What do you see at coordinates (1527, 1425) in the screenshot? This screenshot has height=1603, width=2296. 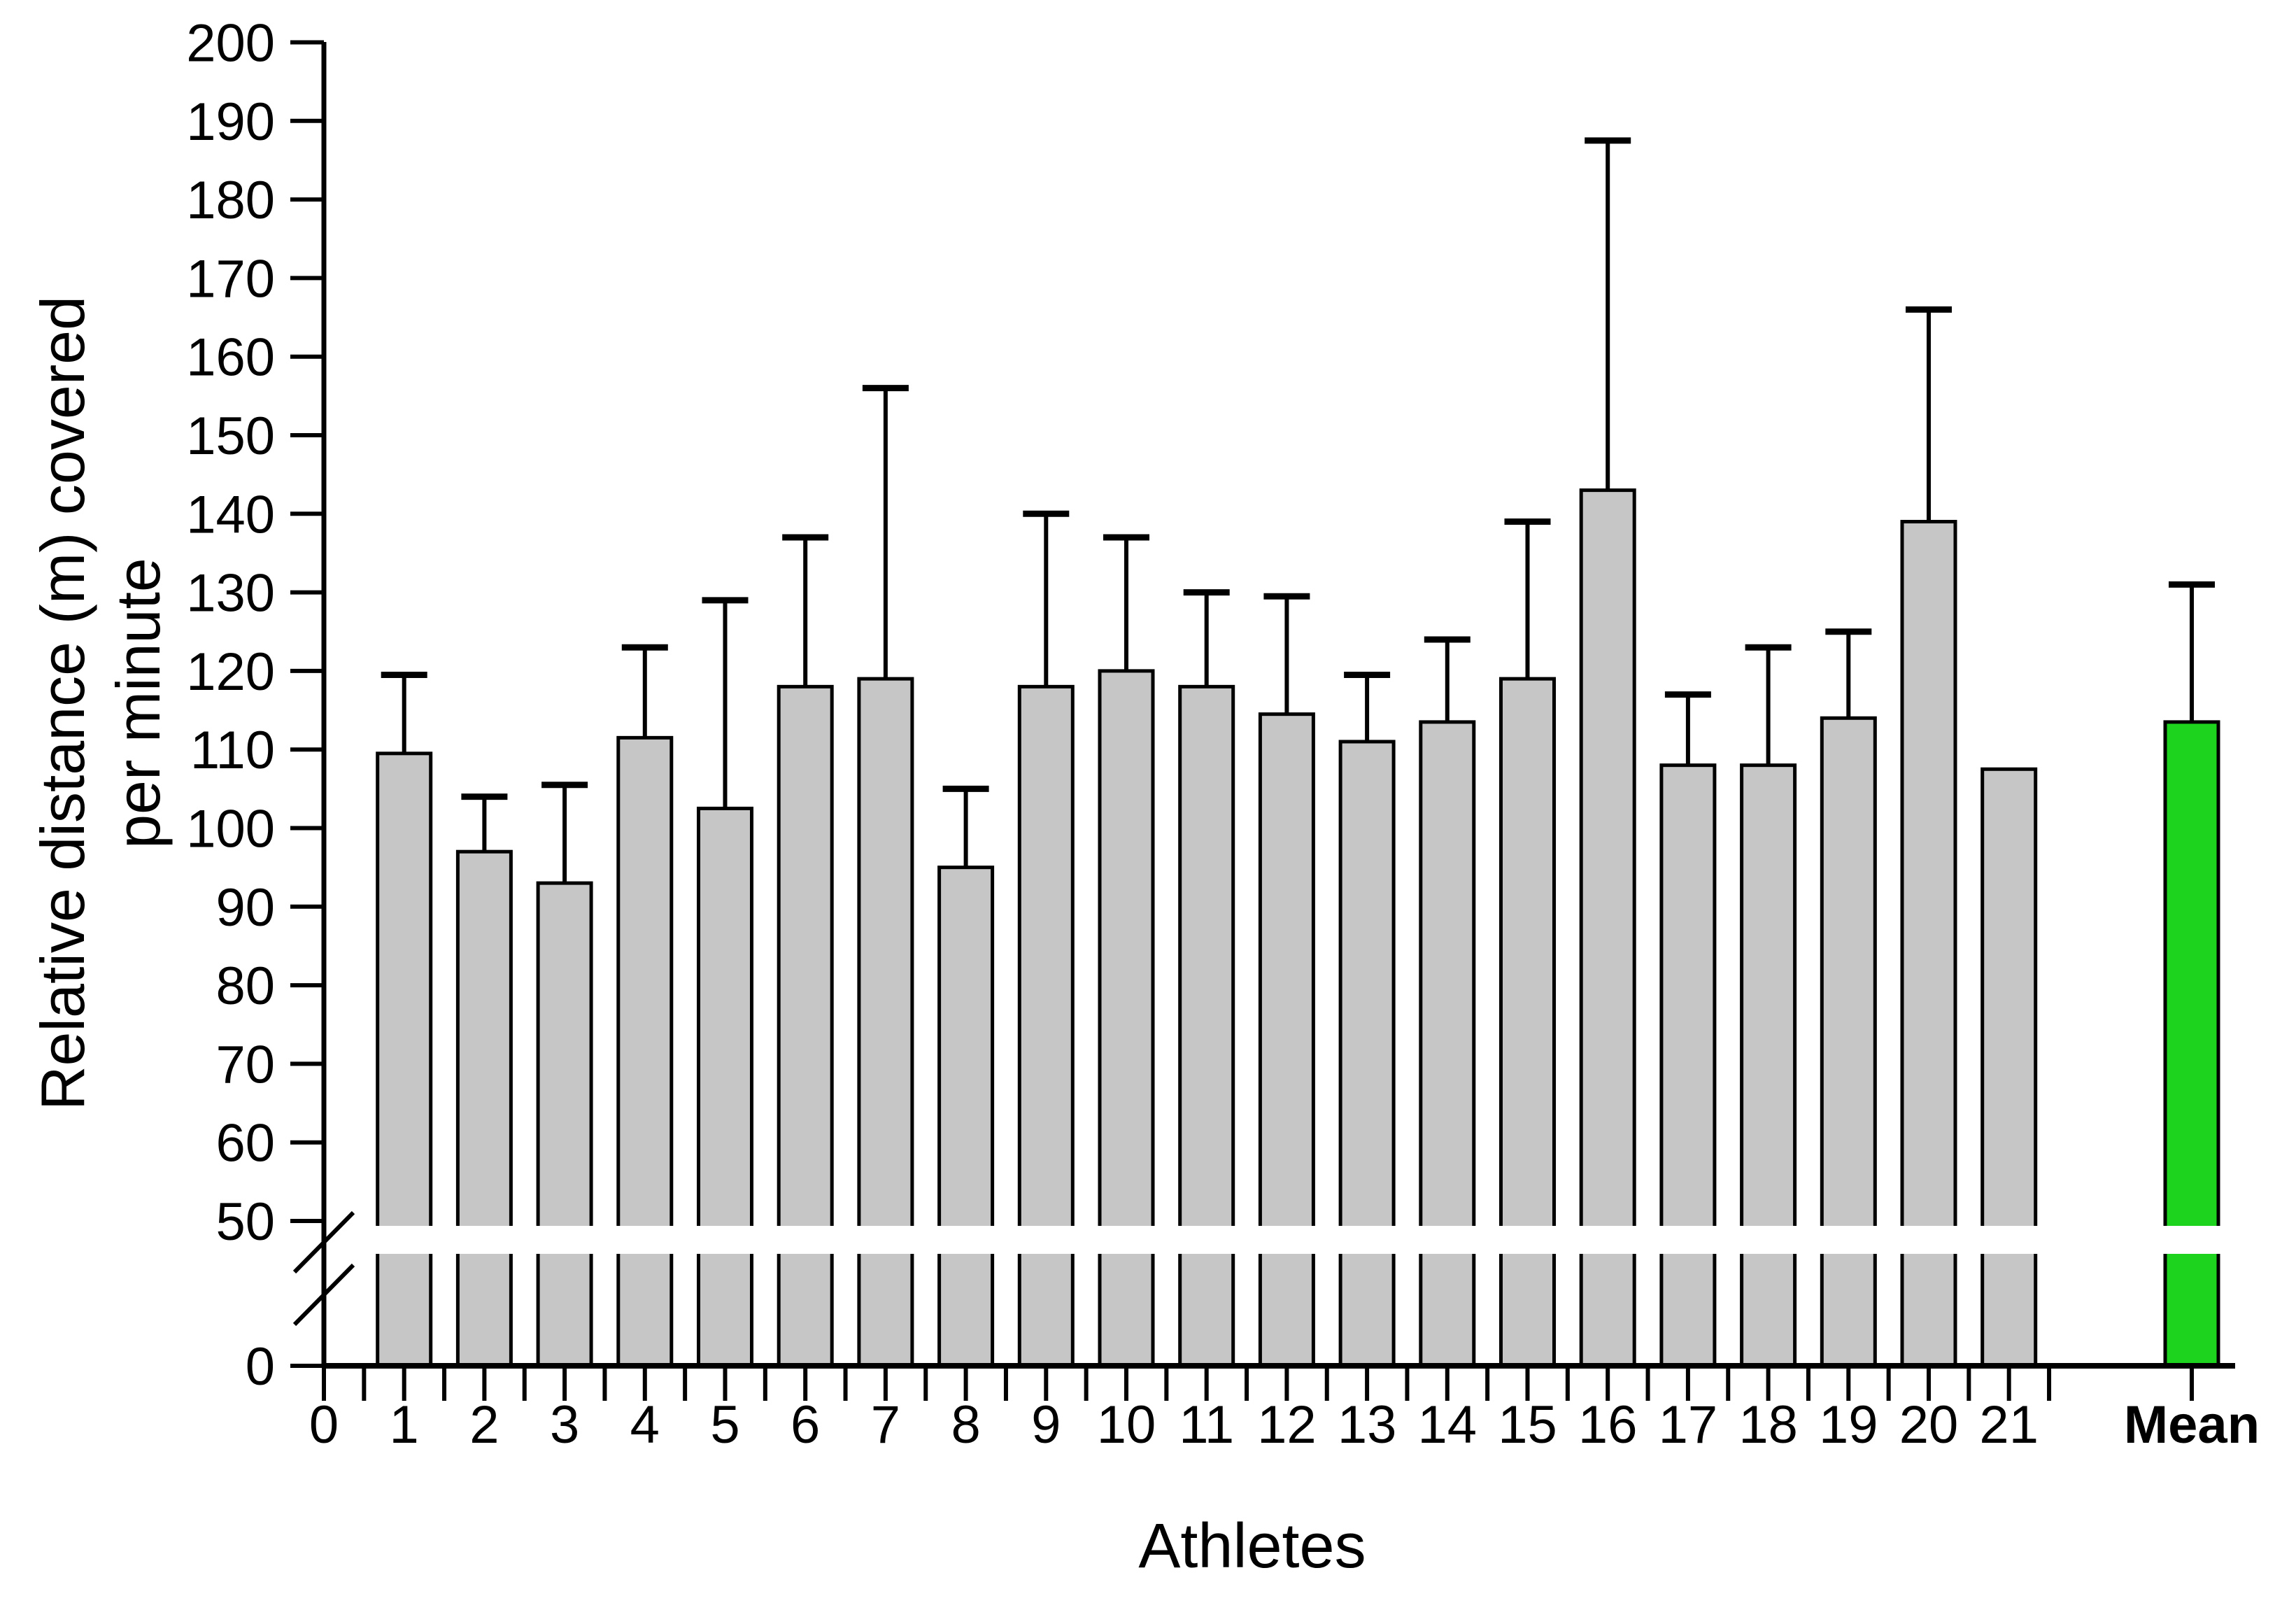 I see `x-tick-label-15: 15` at bounding box center [1527, 1425].